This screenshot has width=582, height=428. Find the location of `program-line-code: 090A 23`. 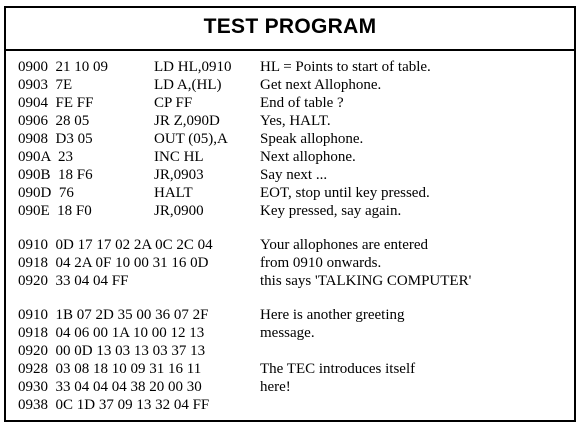

program-line-code: 090A 23 is located at coordinates (46, 157).